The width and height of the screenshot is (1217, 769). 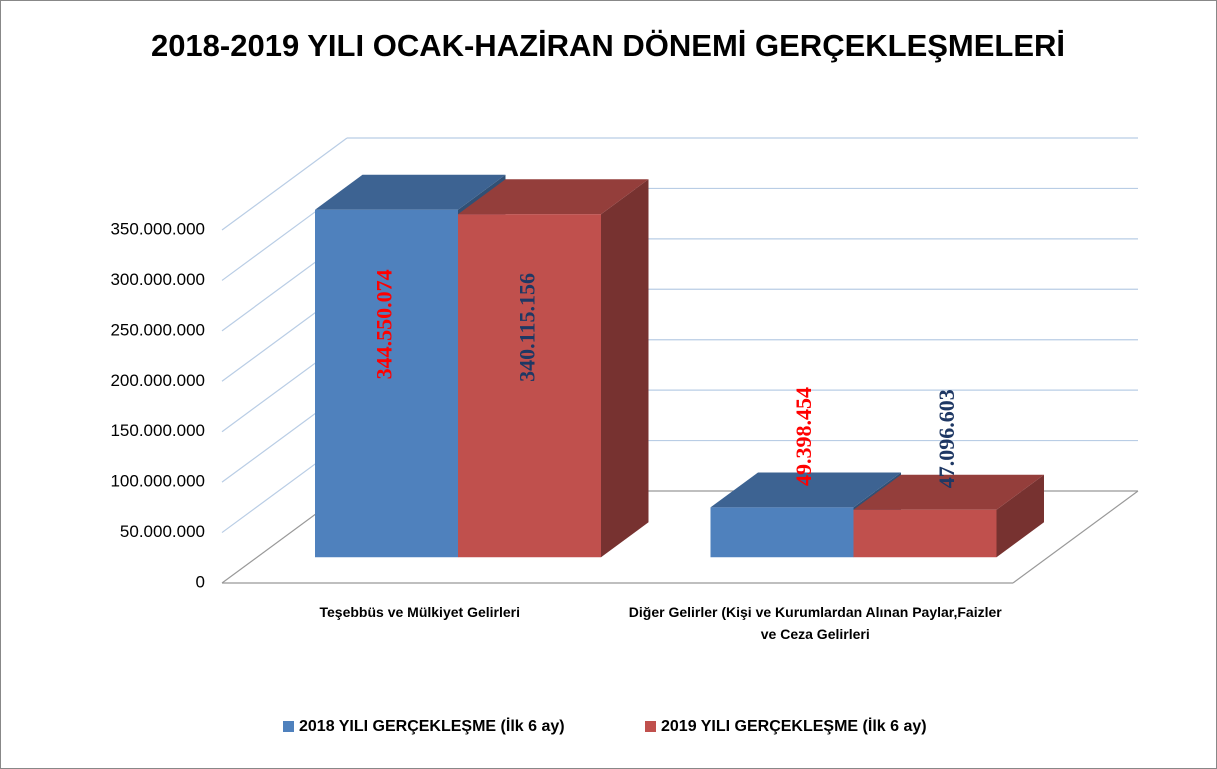 I want to click on x-tick-label: Teşebbüs ve Mülkiyet Gelirleri, so click(x=419, y=612).